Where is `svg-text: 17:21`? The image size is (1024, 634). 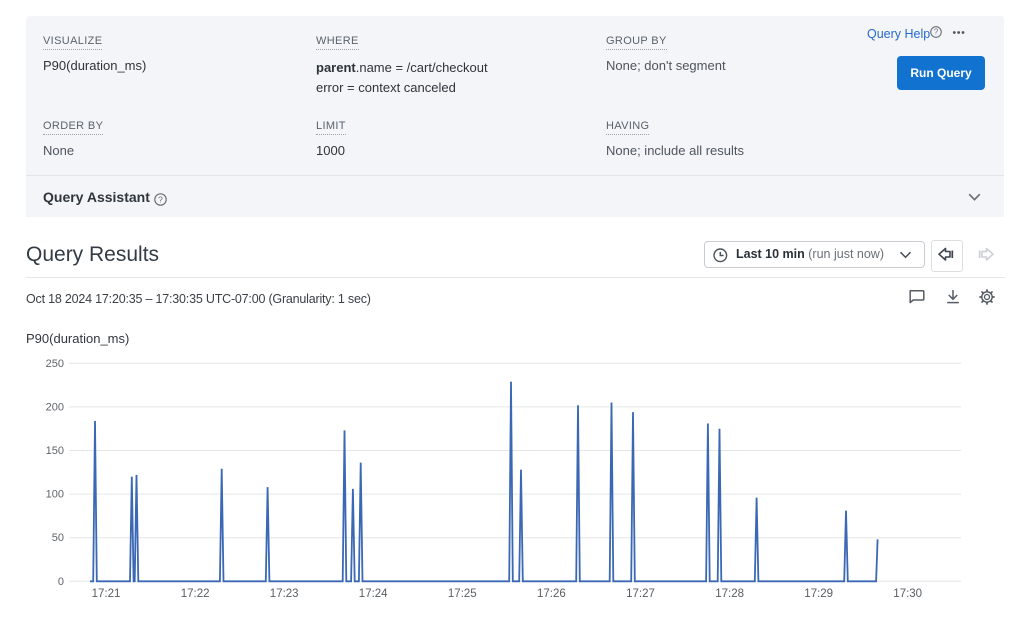 svg-text: 17:21 is located at coordinates (106, 594).